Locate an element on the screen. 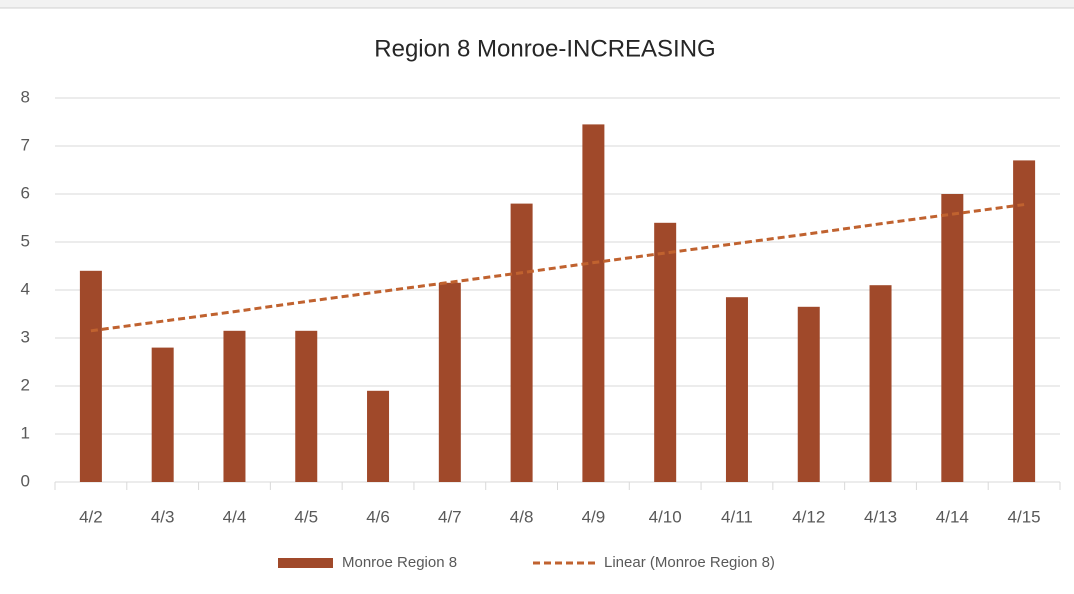 The width and height of the screenshot is (1074, 594). x-tick-label: 4/12 is located at coordinates (808, 516).